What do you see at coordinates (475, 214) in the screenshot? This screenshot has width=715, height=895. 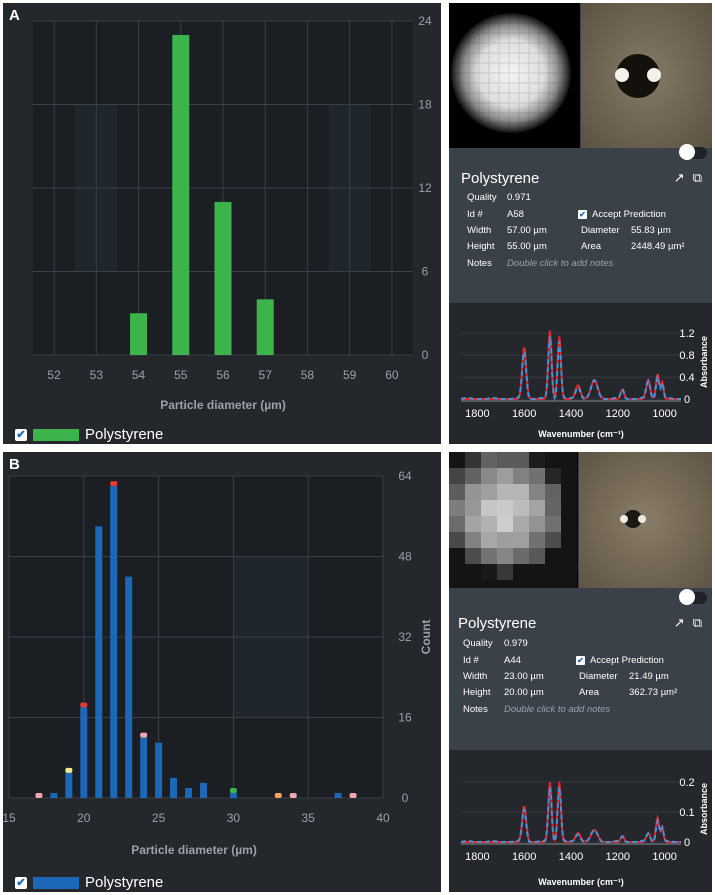 I see `id-label: Id #` at bounding box center [475, 214].